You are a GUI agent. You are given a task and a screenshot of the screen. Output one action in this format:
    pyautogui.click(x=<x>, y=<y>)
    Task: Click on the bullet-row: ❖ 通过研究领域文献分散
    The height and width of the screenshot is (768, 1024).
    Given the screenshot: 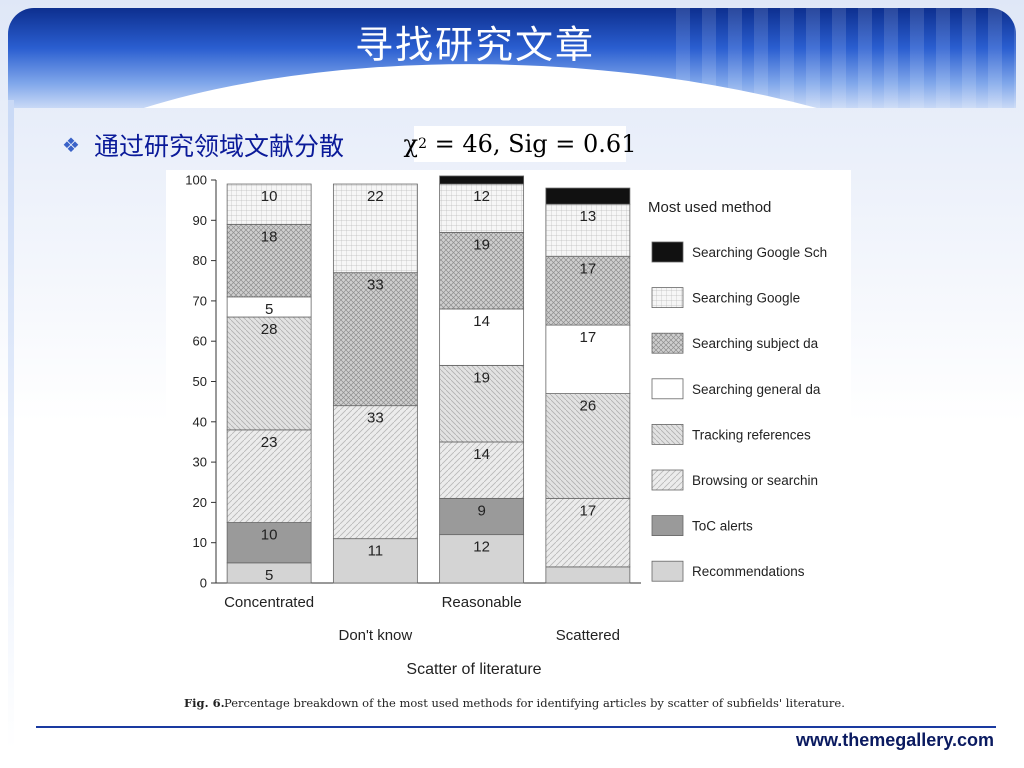 What is the action you would take?
    pyautogui.click(x=203, y=145)
    